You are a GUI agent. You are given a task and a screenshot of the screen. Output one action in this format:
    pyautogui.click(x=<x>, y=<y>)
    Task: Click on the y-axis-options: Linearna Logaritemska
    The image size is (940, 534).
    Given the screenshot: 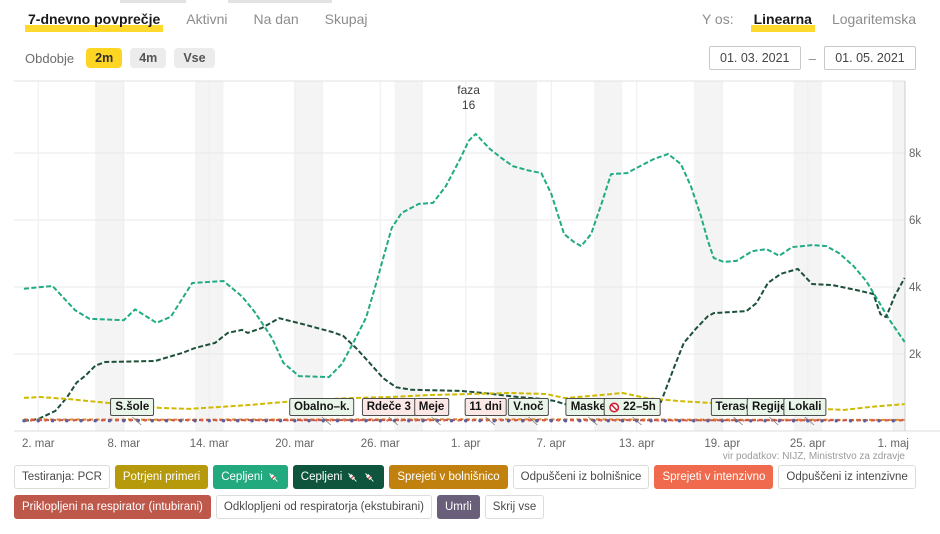 What is the action you would take?
    pyautogui.click(x=833, y=21)
    